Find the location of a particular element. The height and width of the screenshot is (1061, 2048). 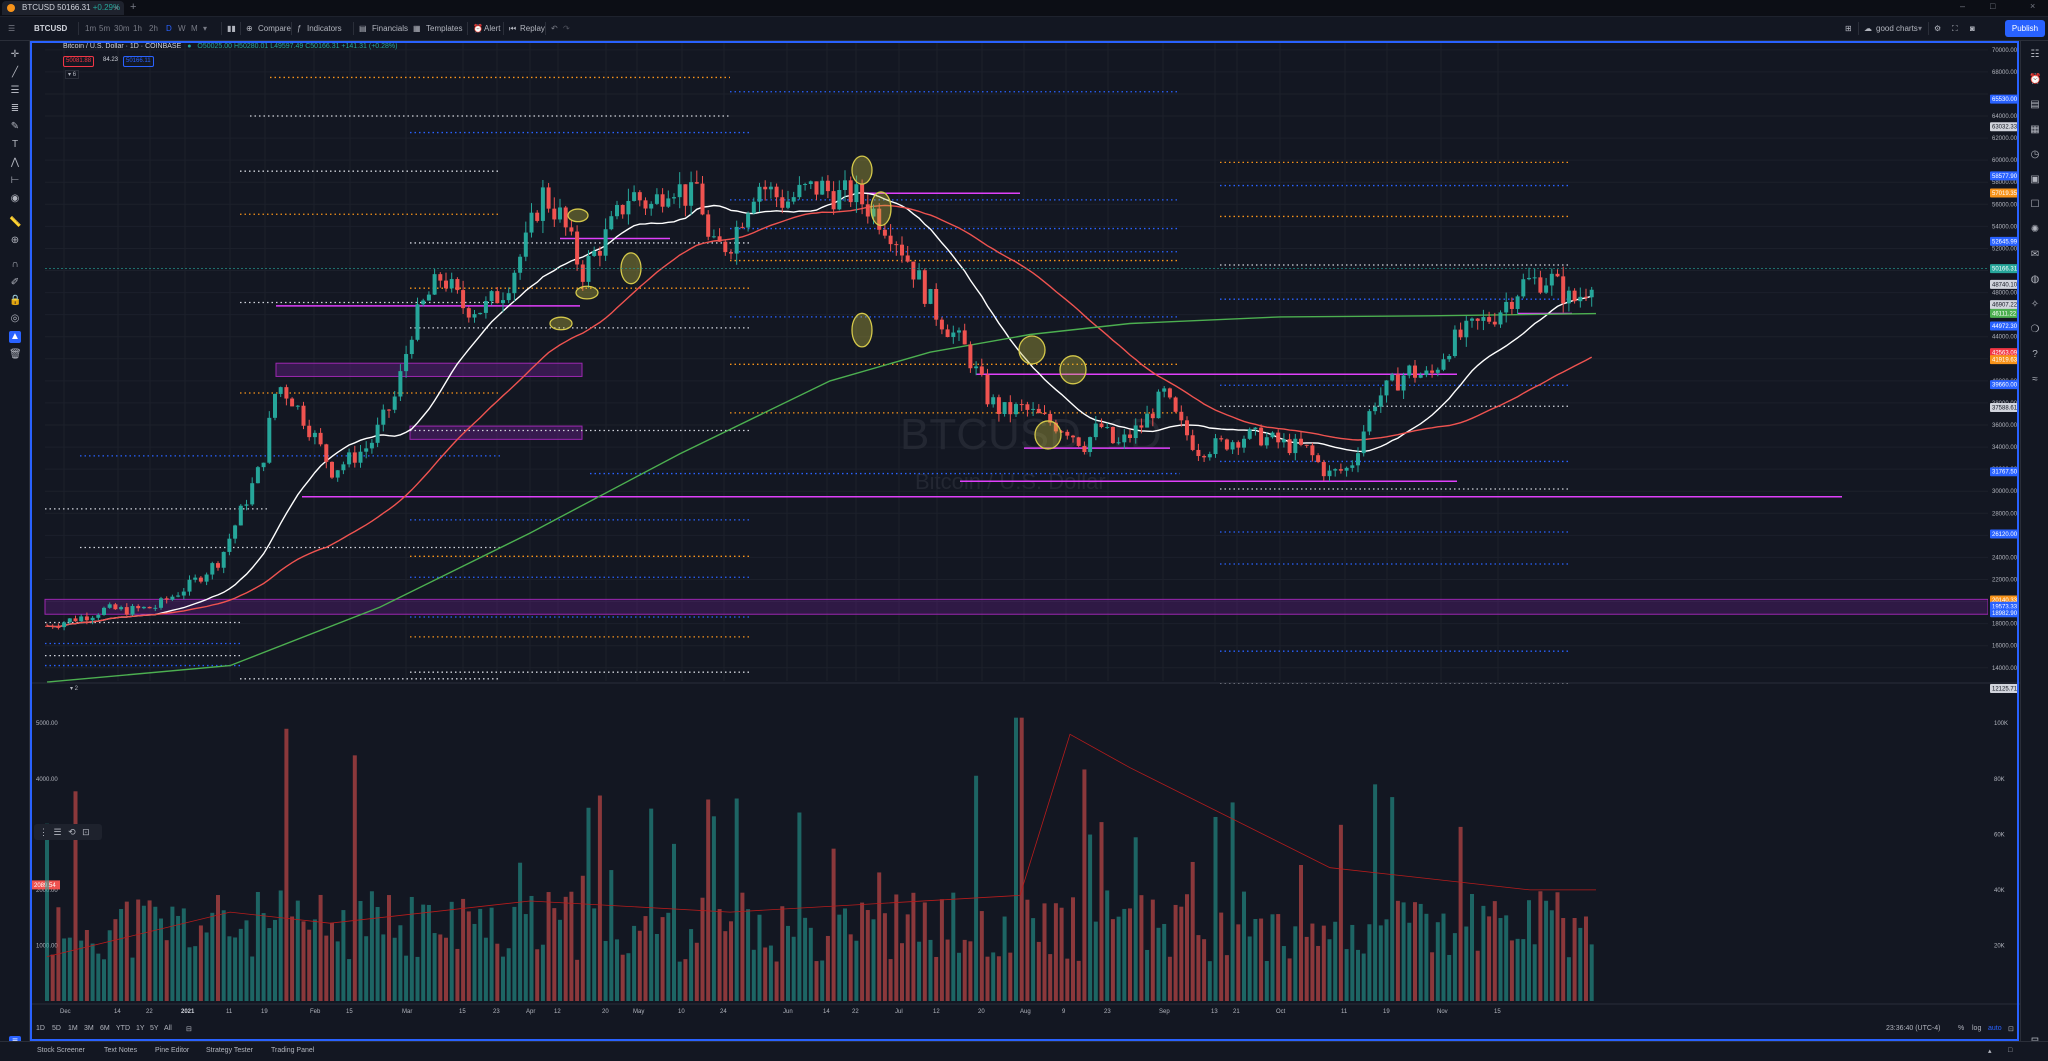

percent-toggle: % is located at coordinates (1961, 1028).